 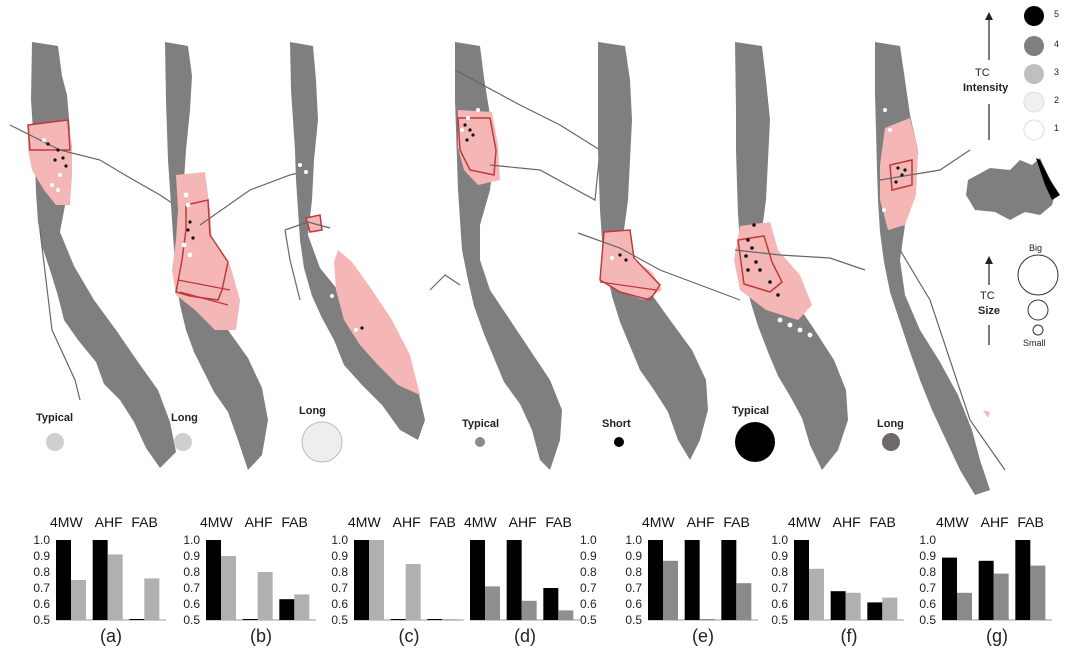 I want to click on legend, so click(x=1013, y=175).